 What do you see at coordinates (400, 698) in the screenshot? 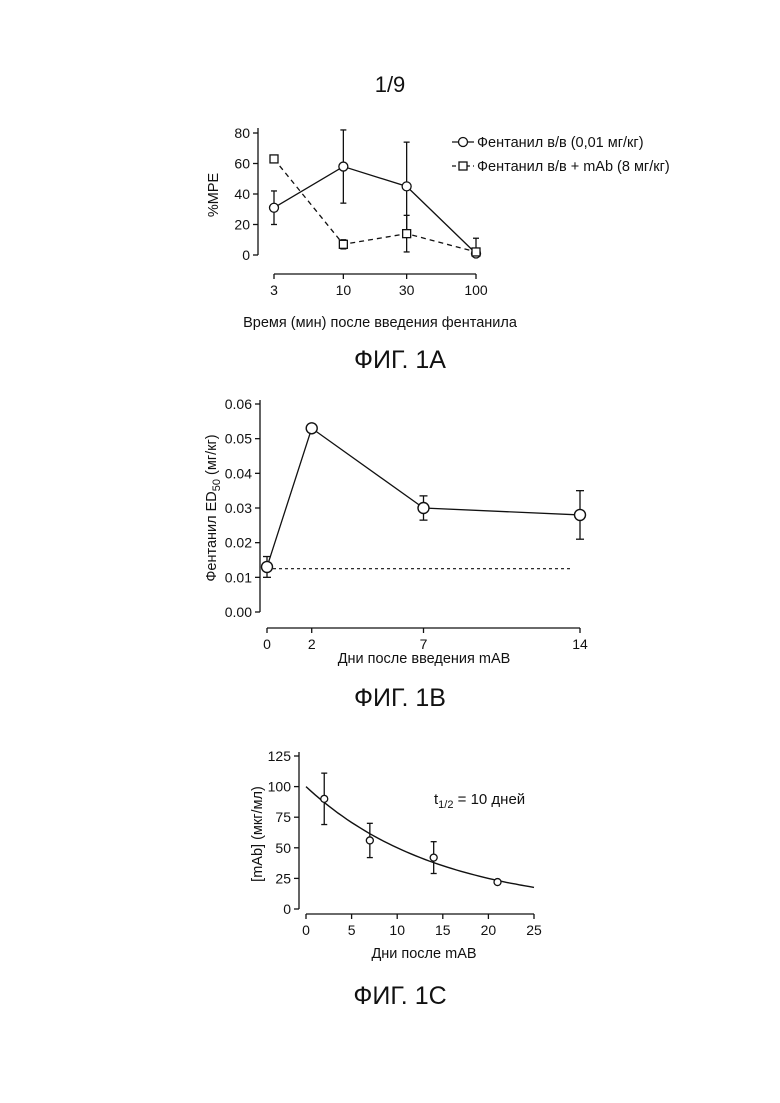
I see `figure-1b-caption: ФИГ. 1В` at bounding box center [400, 698].